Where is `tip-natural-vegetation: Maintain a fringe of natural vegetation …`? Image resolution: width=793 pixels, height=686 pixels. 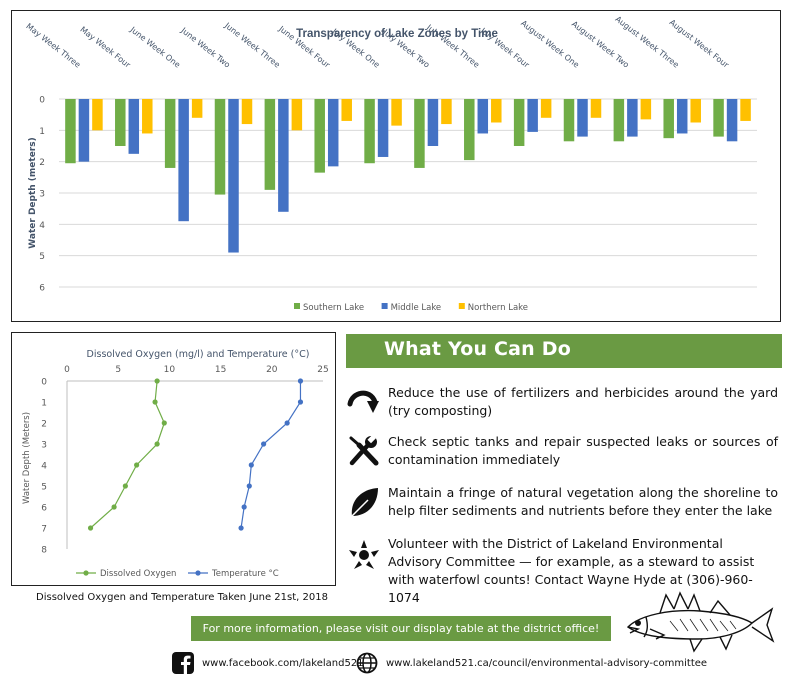
tip-natural-vegetation: Maintain a fringe of natural vegetation … is located at coordinates (564, 504).